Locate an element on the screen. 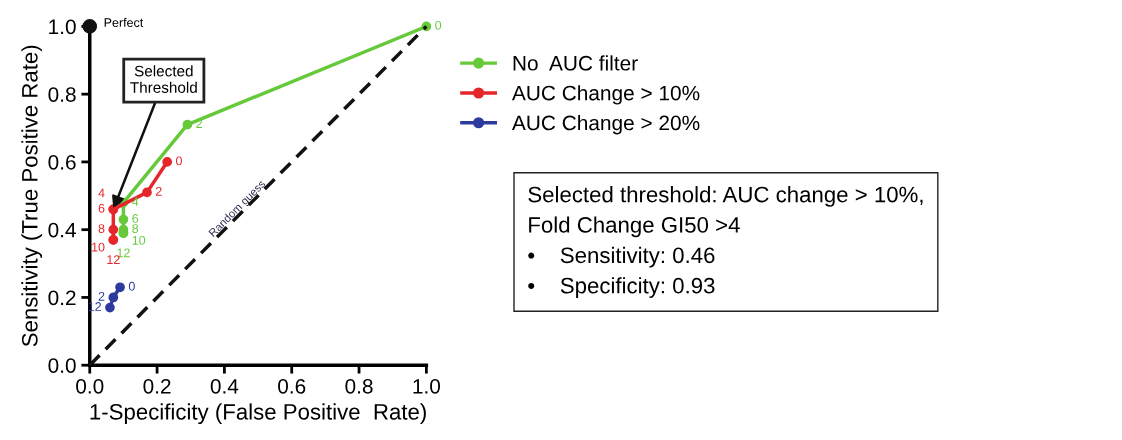  y-tick-label: 0.8 is located at coordinates (62, 94).